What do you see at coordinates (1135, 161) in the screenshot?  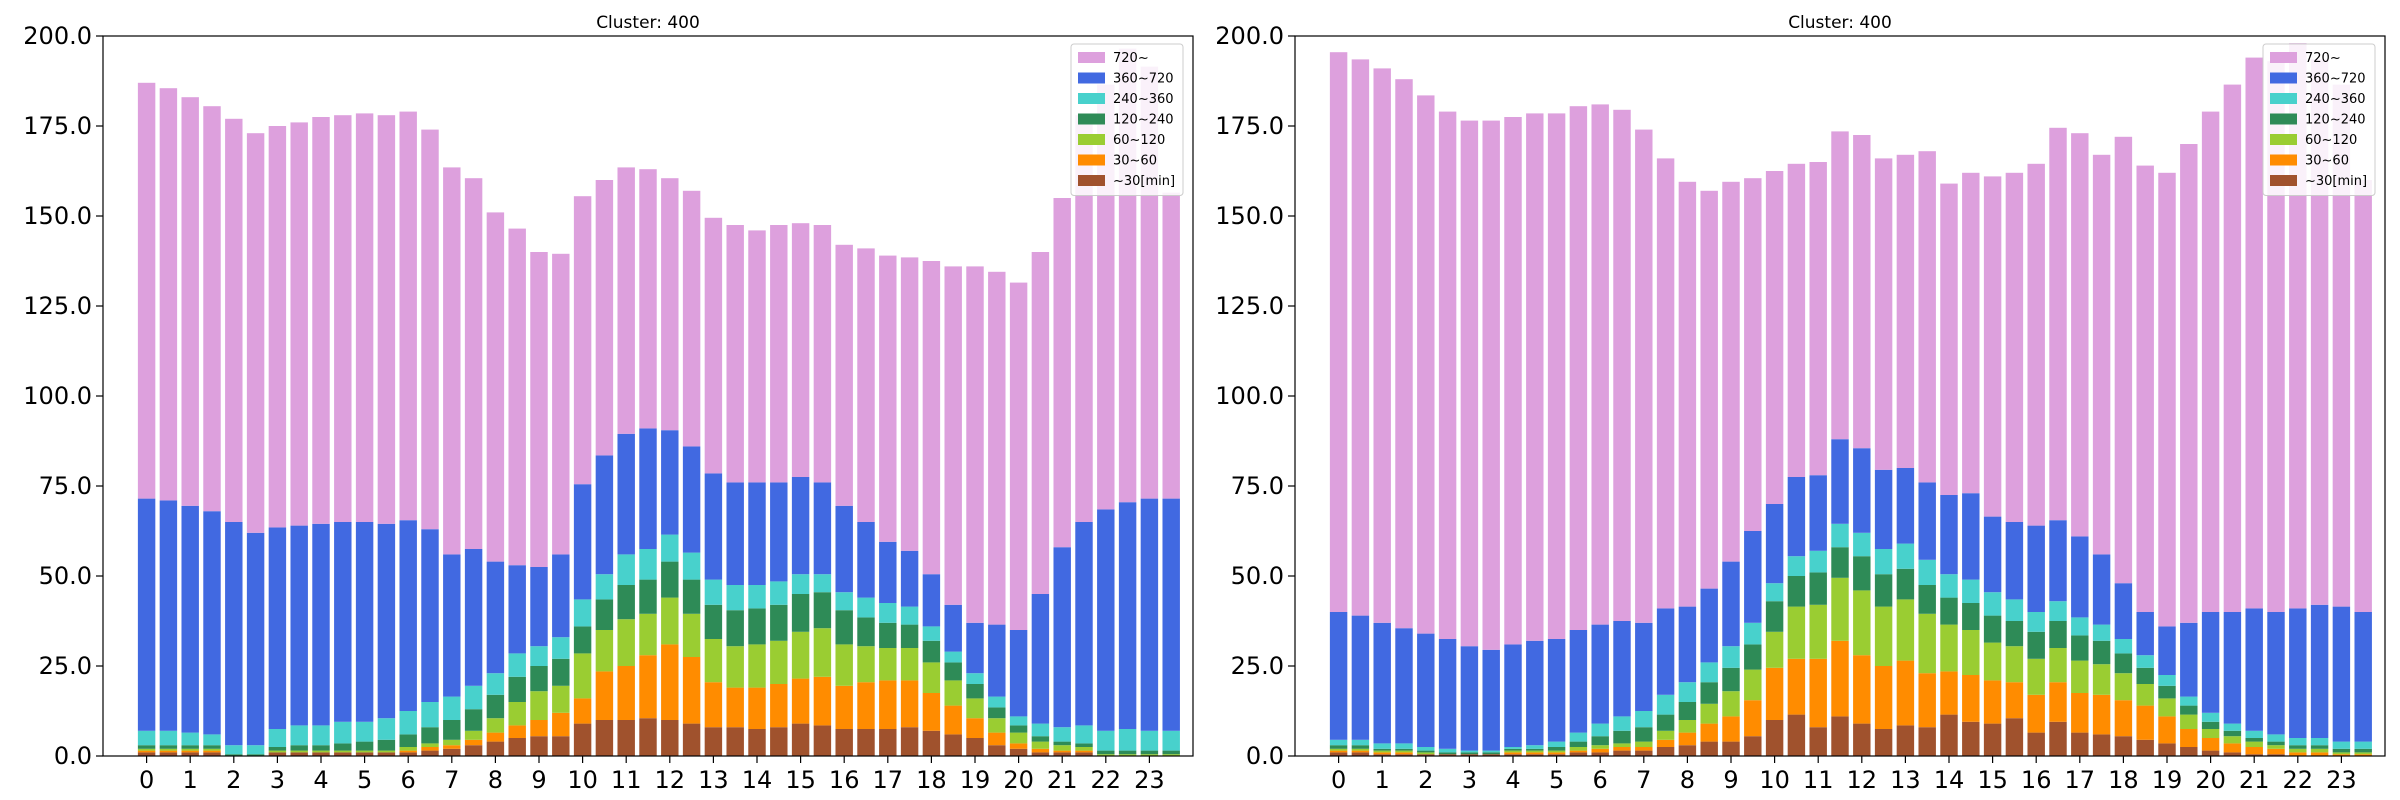 I see `legend-label: 30~60` at bounding box center [1135, 161].